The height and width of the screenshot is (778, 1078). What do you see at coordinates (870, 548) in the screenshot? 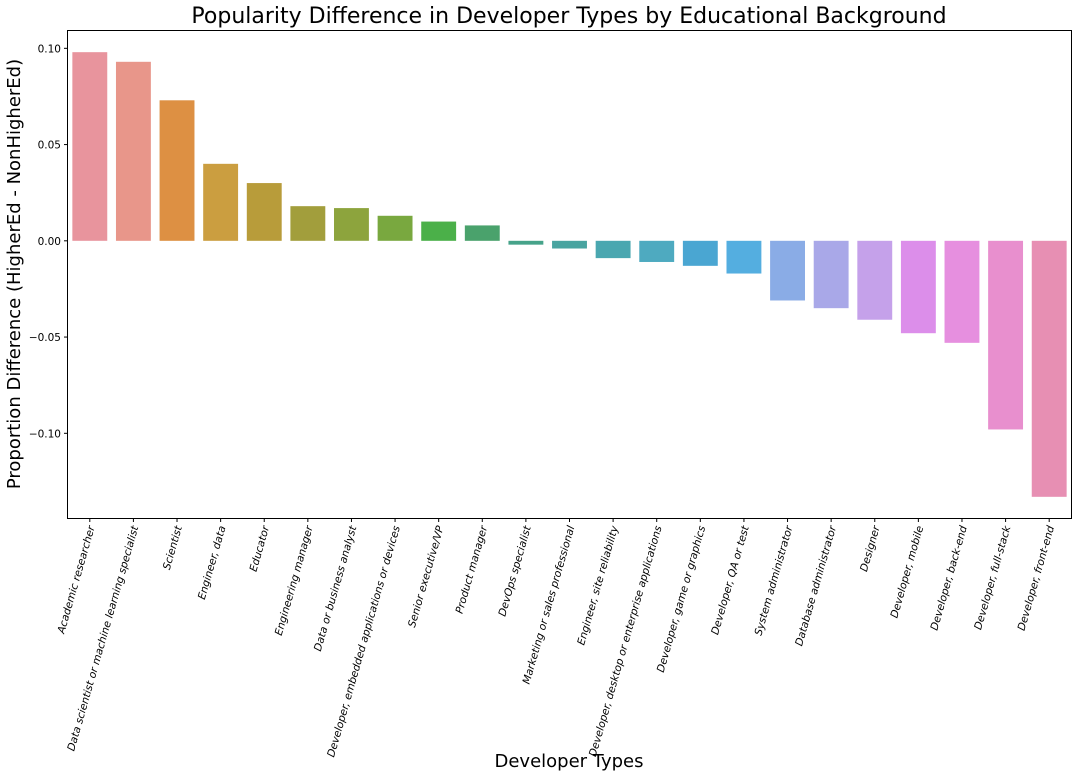
I see `x-tick-label: Designer` at bounding box center [870, 548].